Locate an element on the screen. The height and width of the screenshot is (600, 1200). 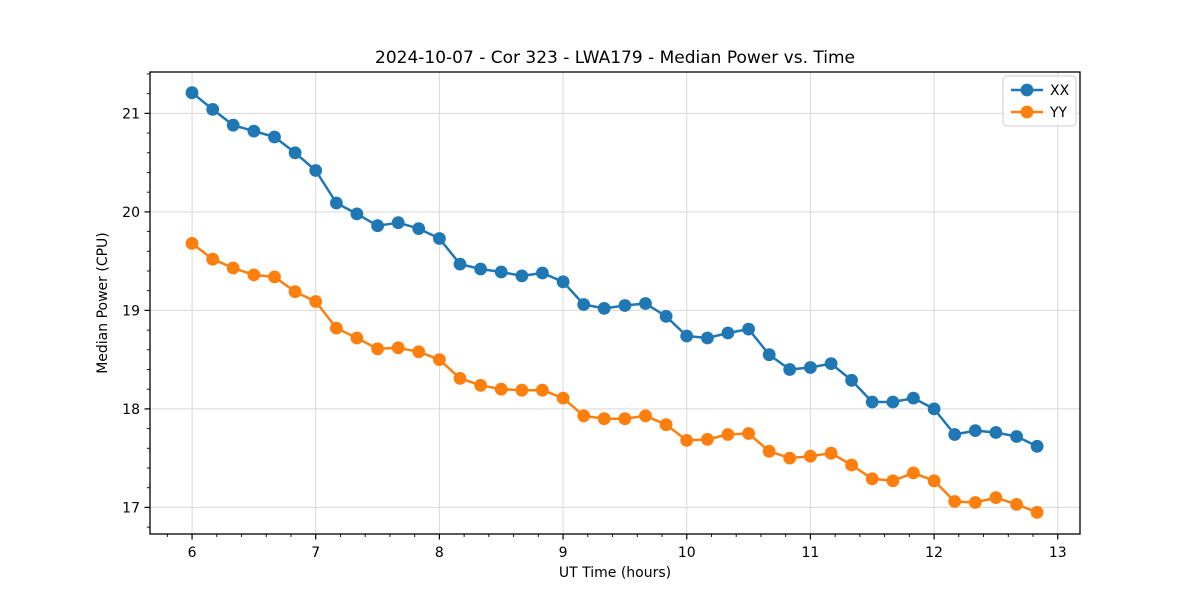
y-tick-label: 17 is located at coordinates (131, 508).